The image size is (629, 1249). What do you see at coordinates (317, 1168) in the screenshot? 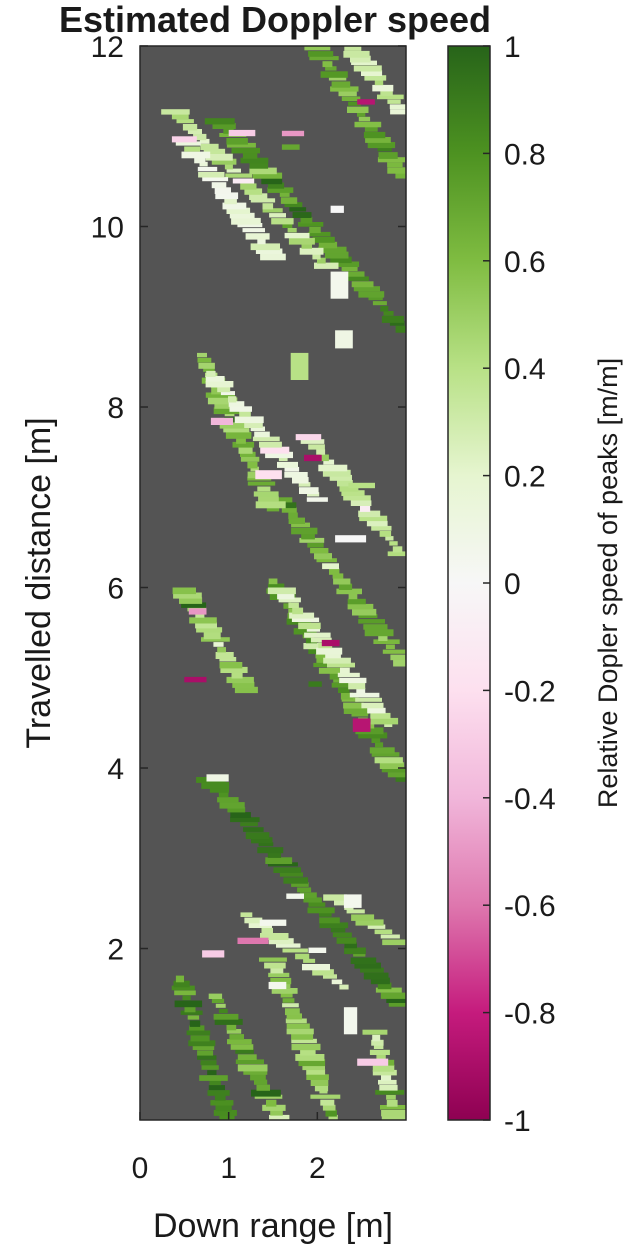
I see `x-tick-label: 2` at bounding box center [317, 1168].